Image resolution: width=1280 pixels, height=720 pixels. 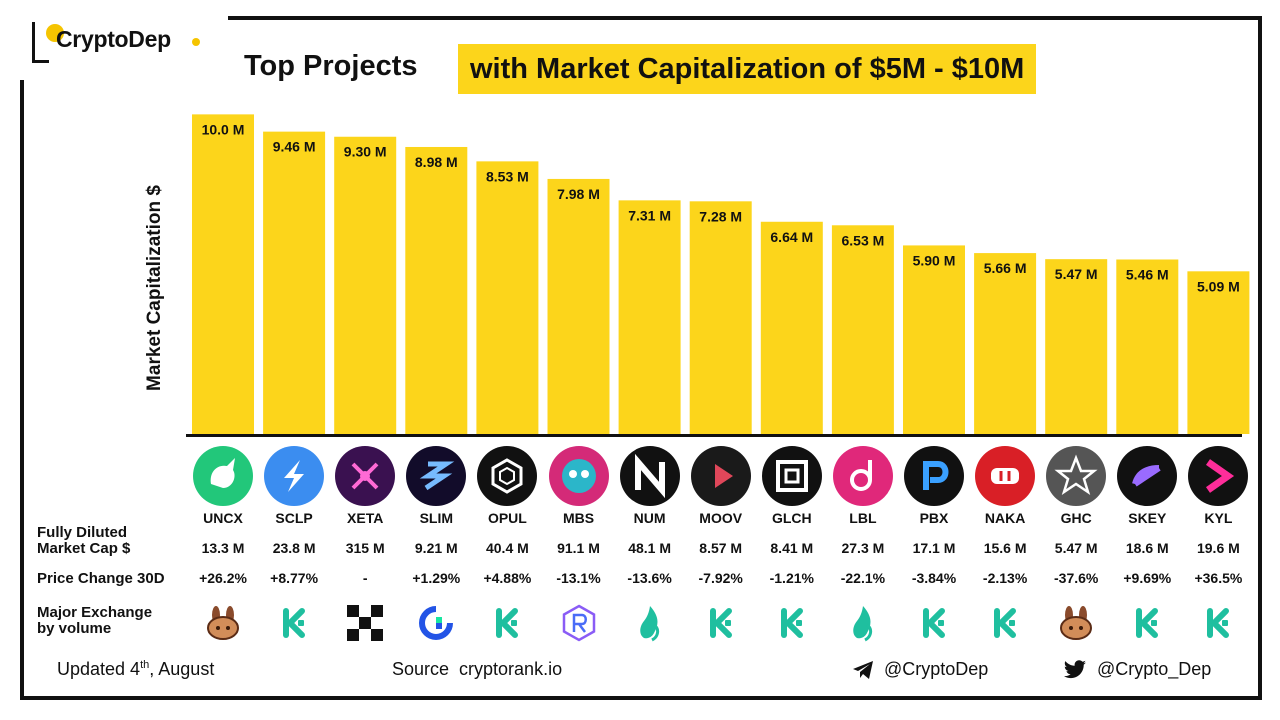 What do you see at coordinates (365, 285) in the screenshot?
I see `bar-xeta` at bounding box center [365, 285].